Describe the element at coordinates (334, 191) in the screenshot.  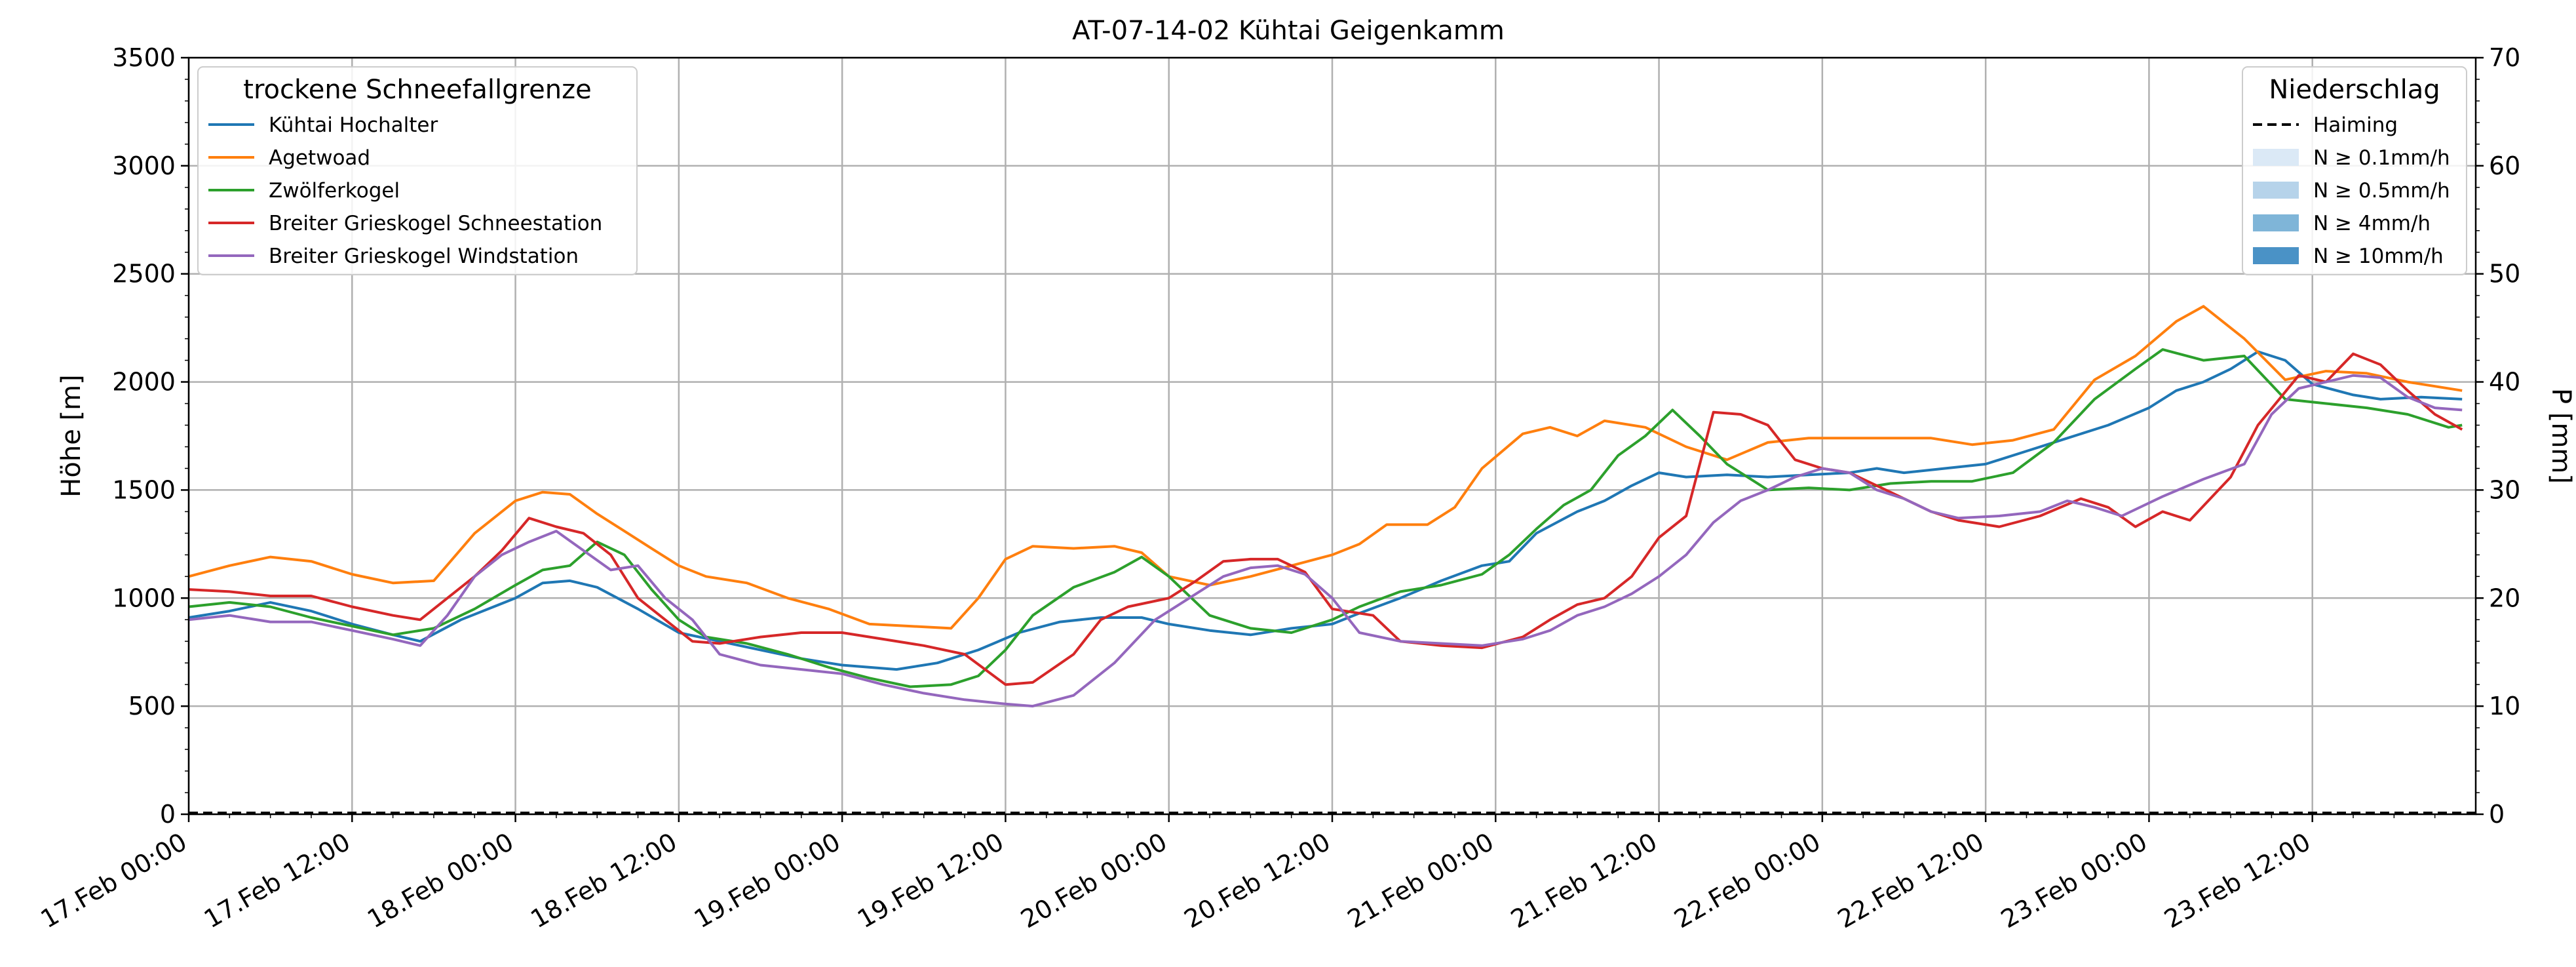
I see `legend-snowline-label: Zwölferkogel` at that location.